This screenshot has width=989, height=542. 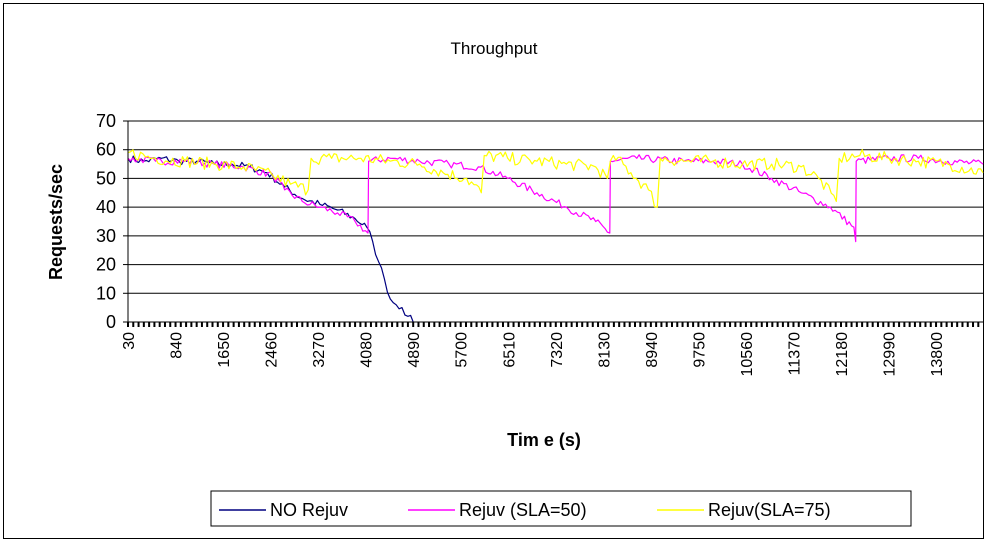 I want to click on x-tick-label: 12990, so click(x=890, y=354).